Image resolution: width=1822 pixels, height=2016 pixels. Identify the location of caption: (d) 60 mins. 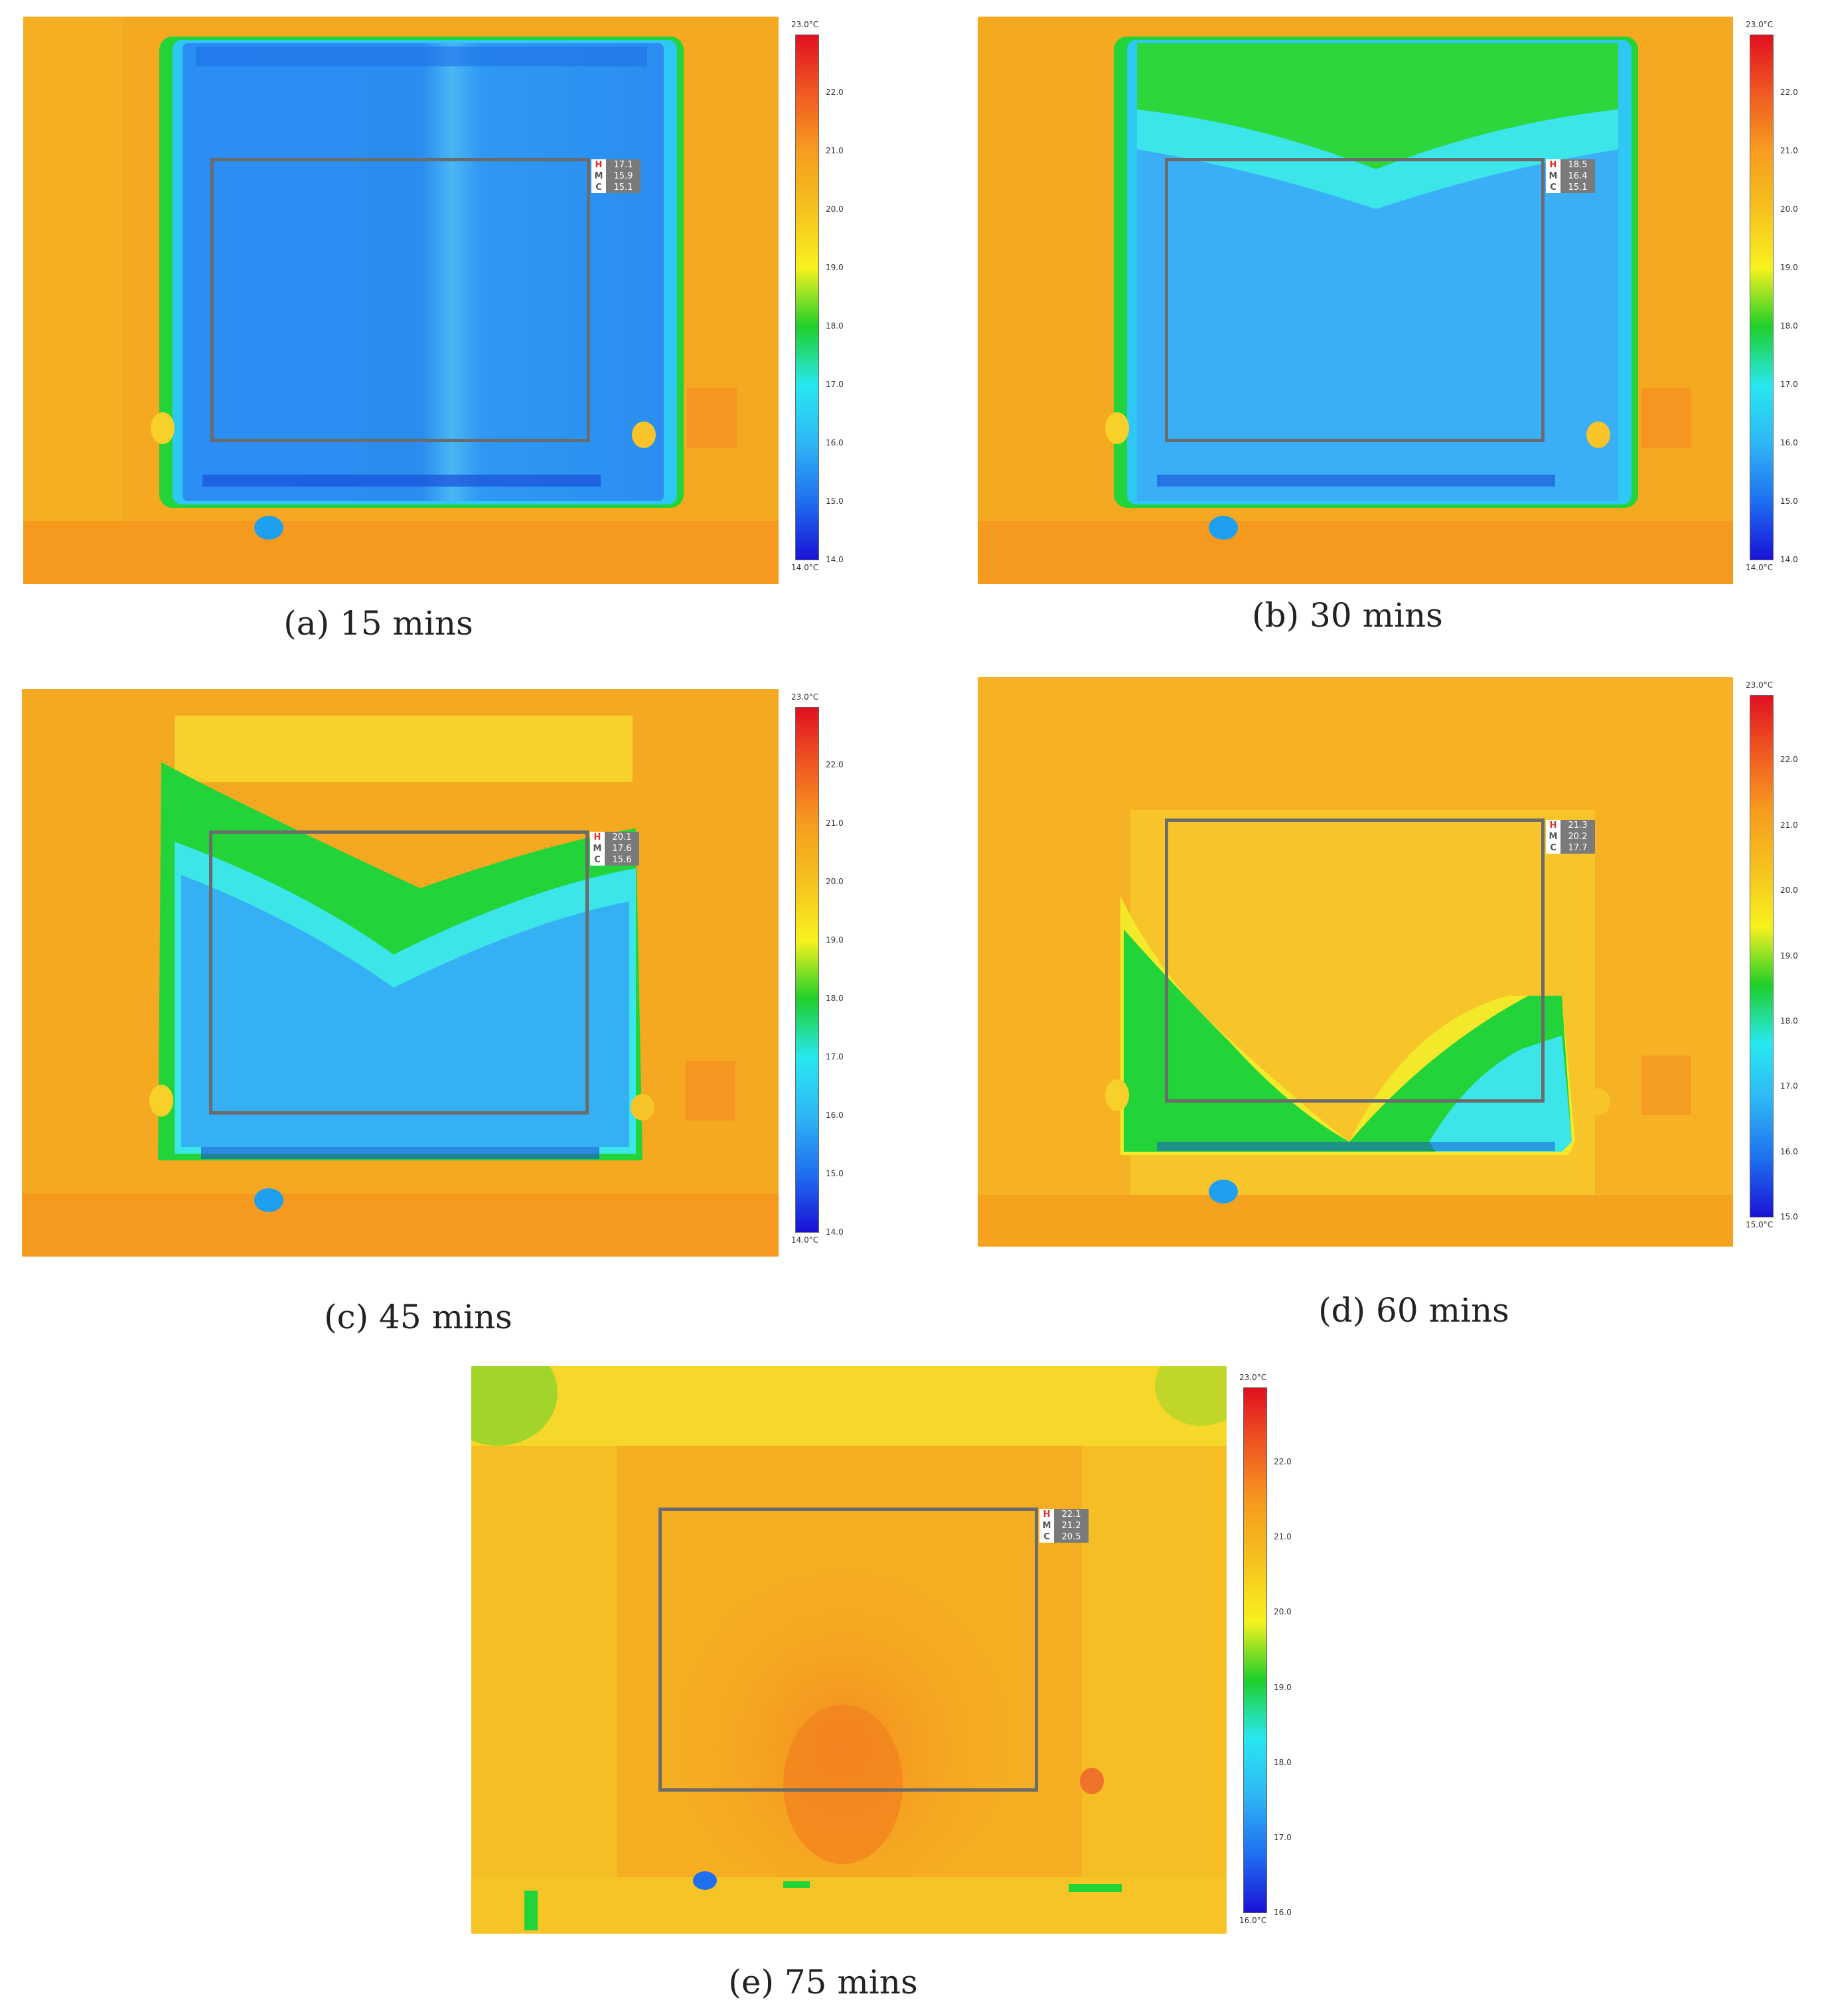
(1413, 1310).